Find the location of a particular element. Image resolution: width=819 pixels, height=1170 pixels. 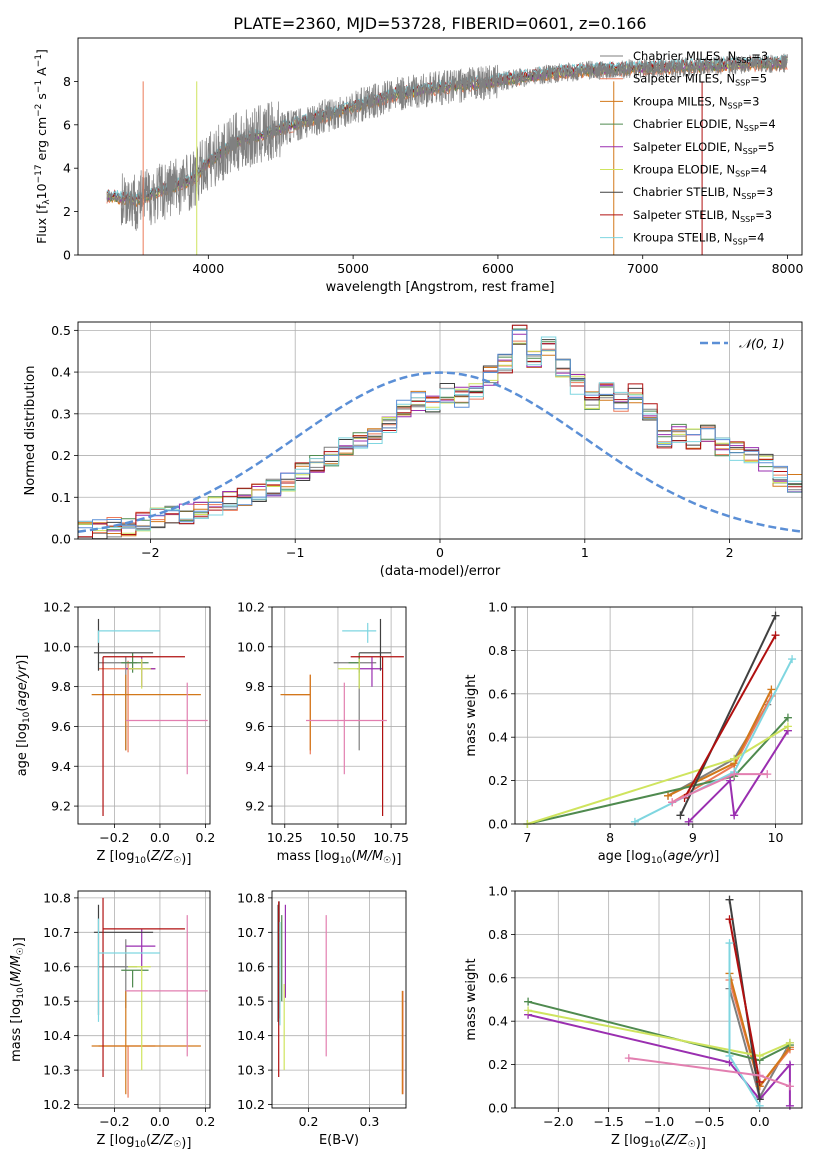

y-tick-label: 6 is located at coordinates (67, 124).